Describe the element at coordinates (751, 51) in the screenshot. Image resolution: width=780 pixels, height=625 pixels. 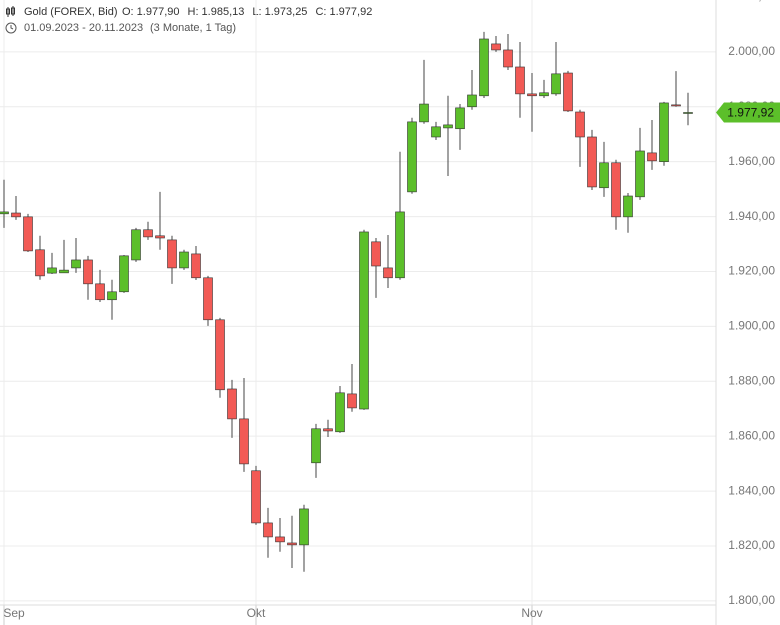
I see `y-tick-label: 2.000,00` at that location.